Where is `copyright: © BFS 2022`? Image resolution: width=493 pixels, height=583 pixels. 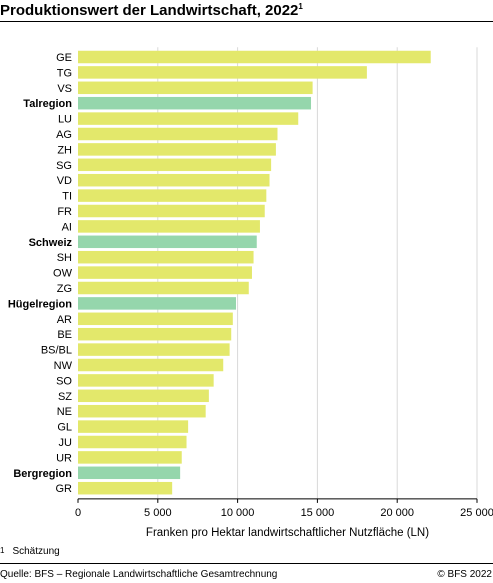
copyright: © BFS 2022 is located at coordinates (464, 574).